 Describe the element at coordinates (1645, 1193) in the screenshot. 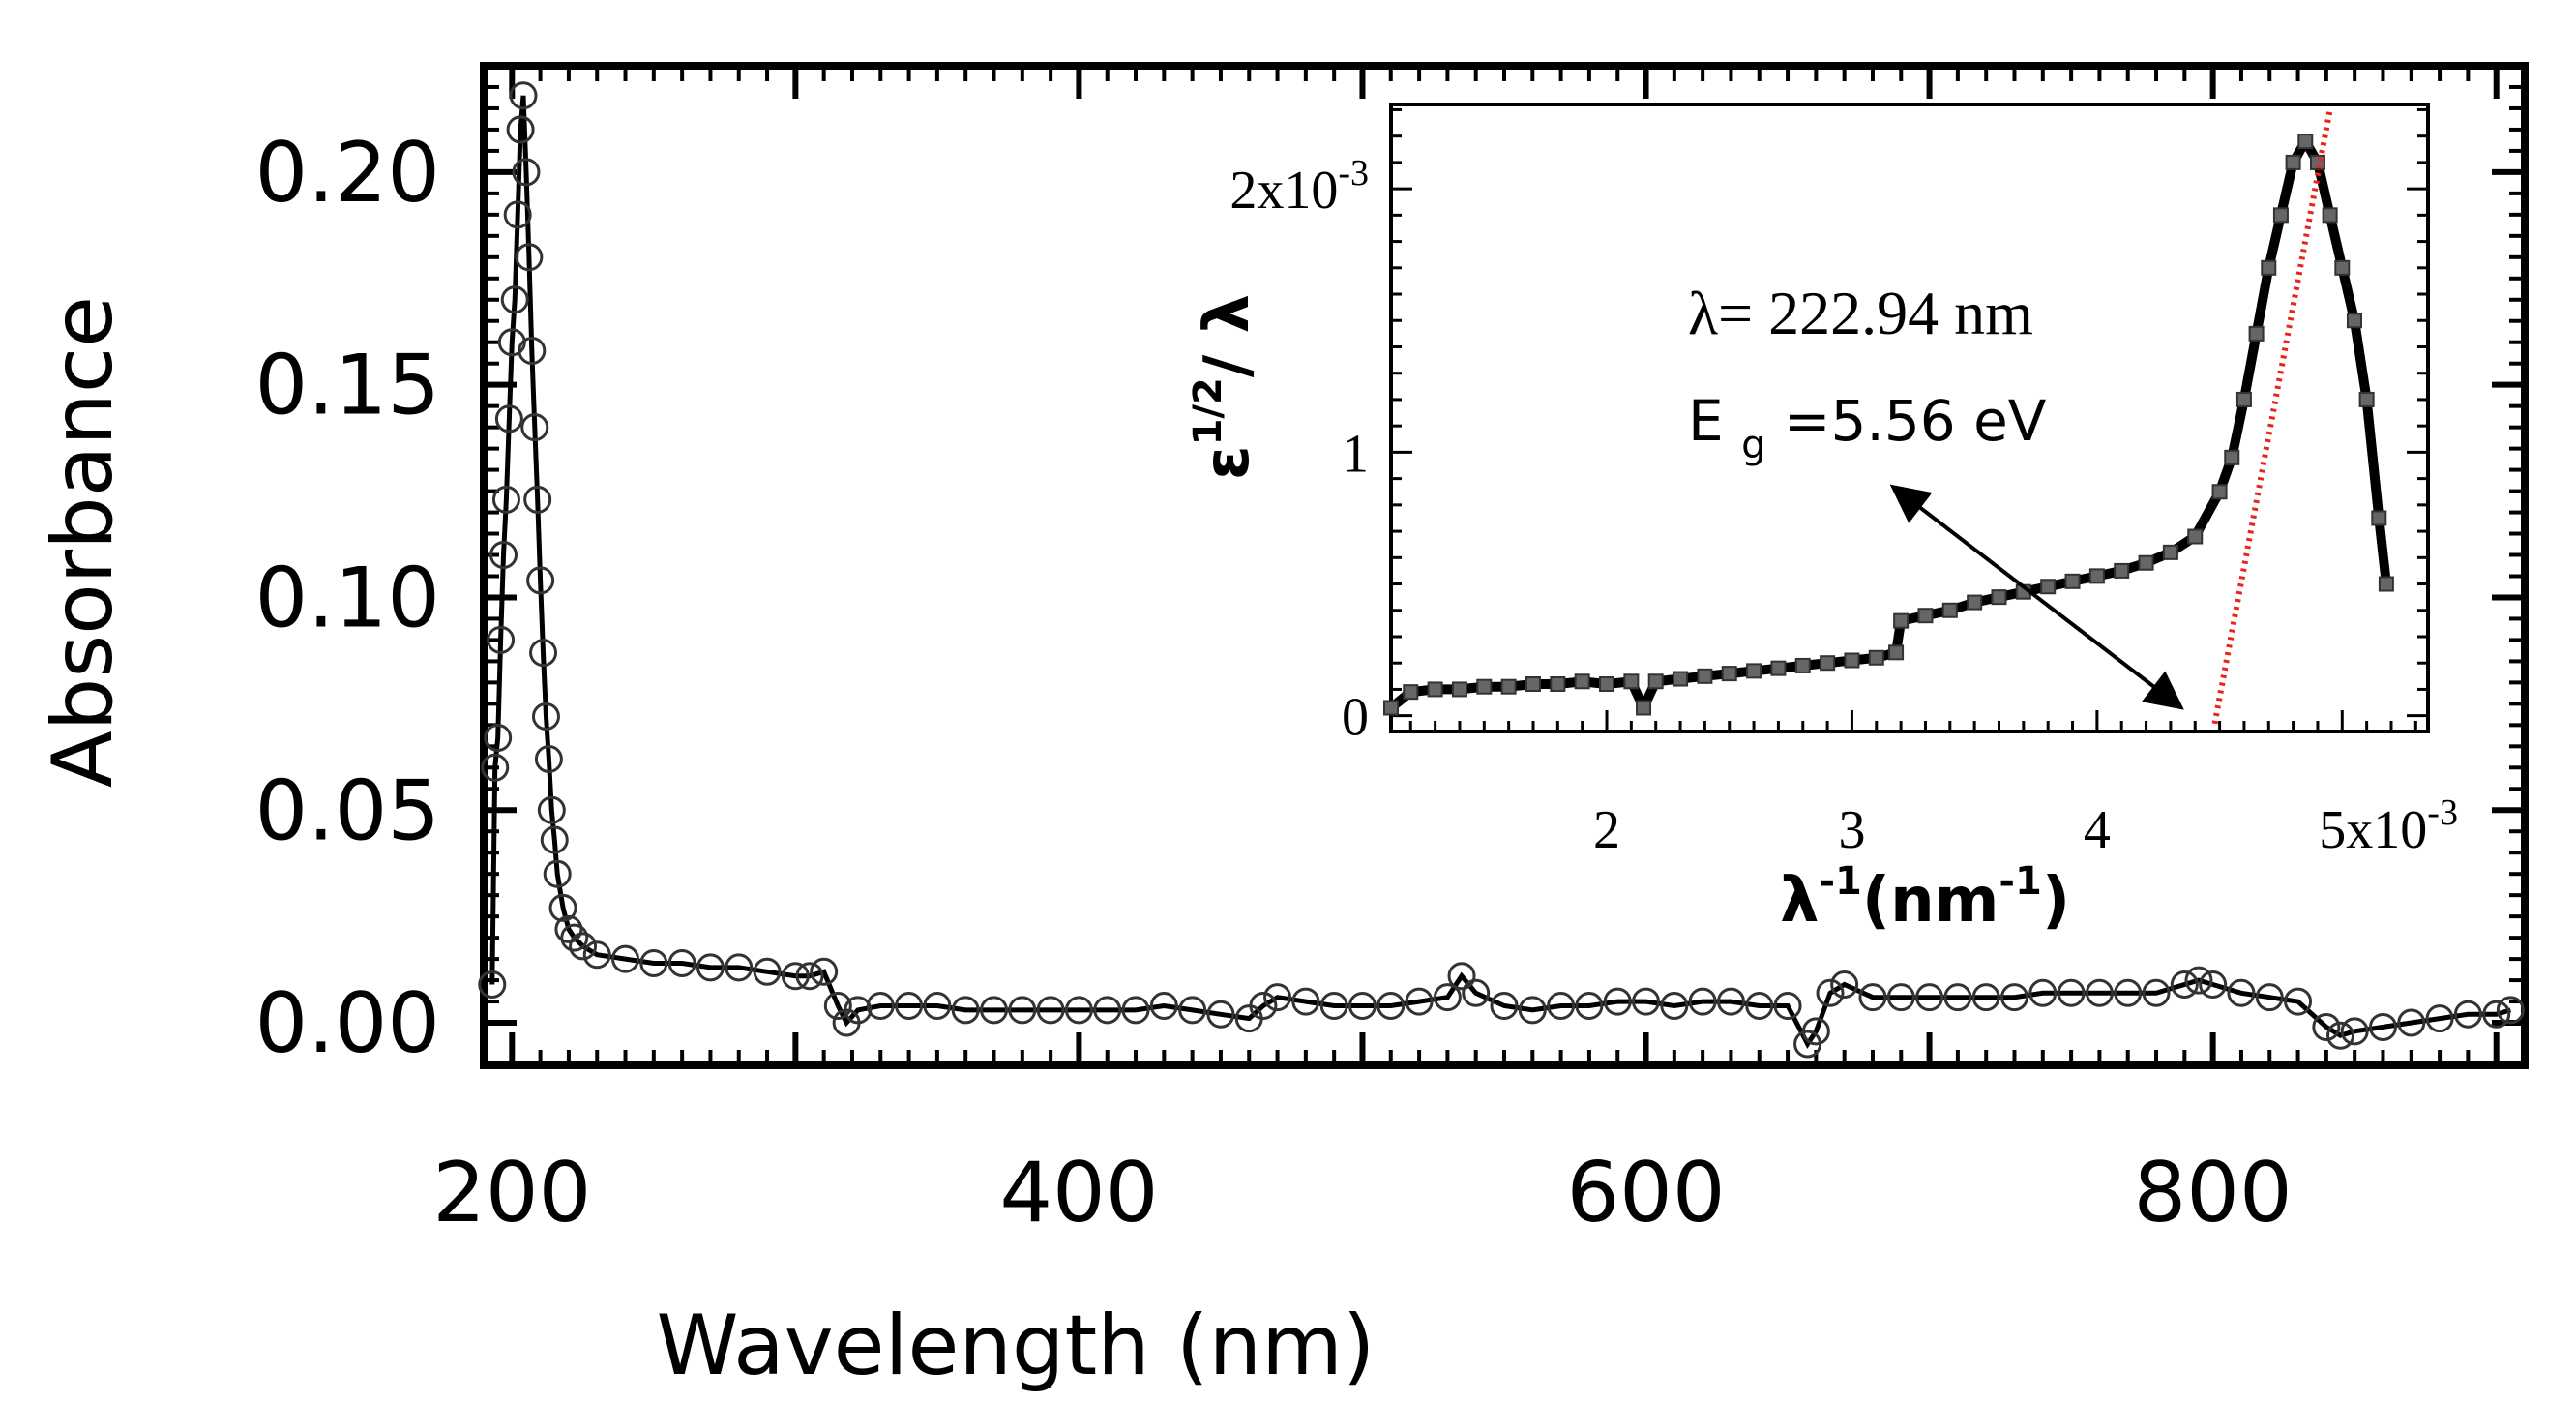

I see `main-xtick-label: 600` at that location.